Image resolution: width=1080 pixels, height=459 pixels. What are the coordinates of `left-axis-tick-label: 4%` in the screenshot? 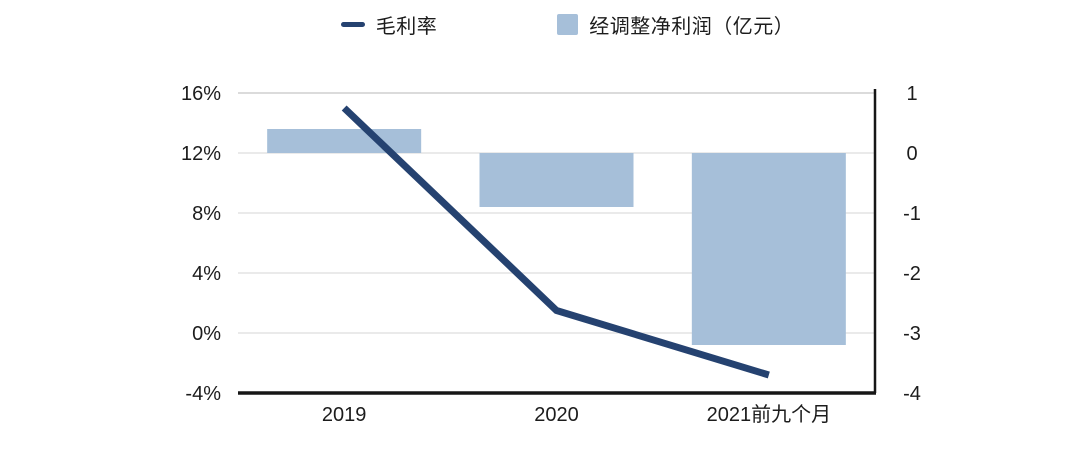 It's located at (206, 274).